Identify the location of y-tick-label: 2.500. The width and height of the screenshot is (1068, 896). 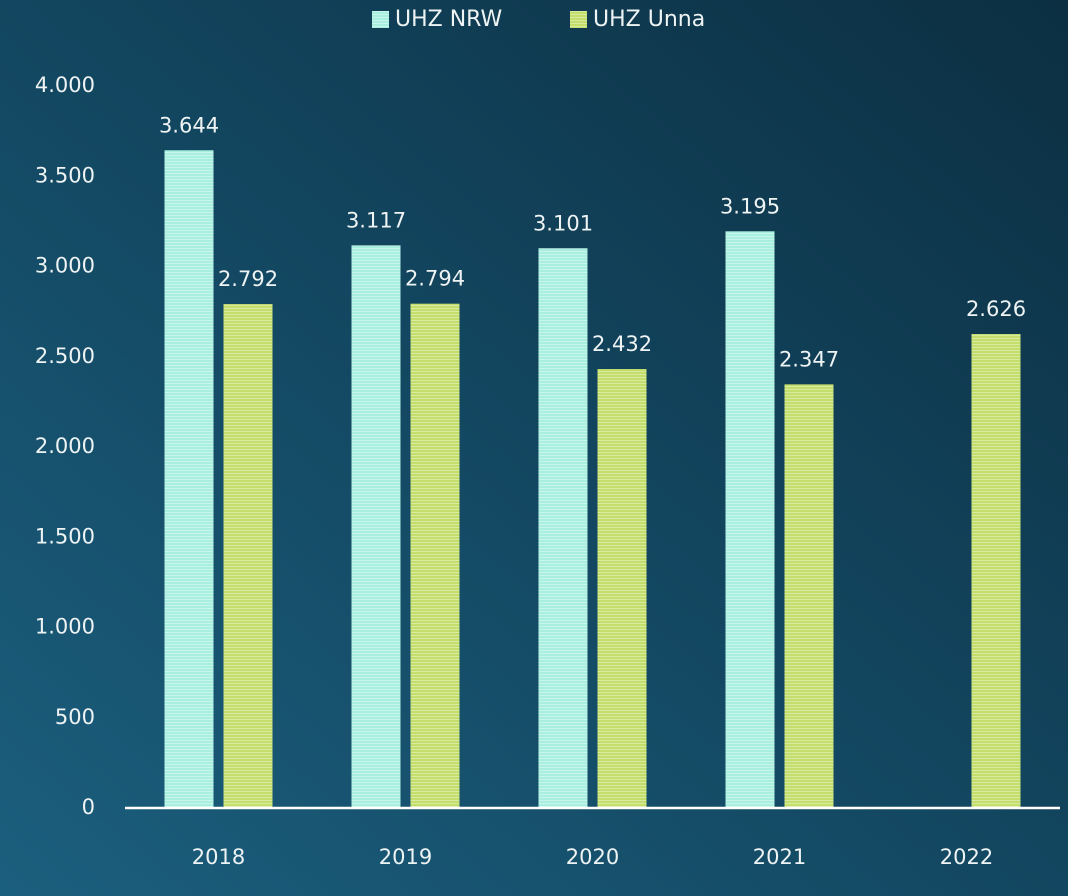
(65, 356).